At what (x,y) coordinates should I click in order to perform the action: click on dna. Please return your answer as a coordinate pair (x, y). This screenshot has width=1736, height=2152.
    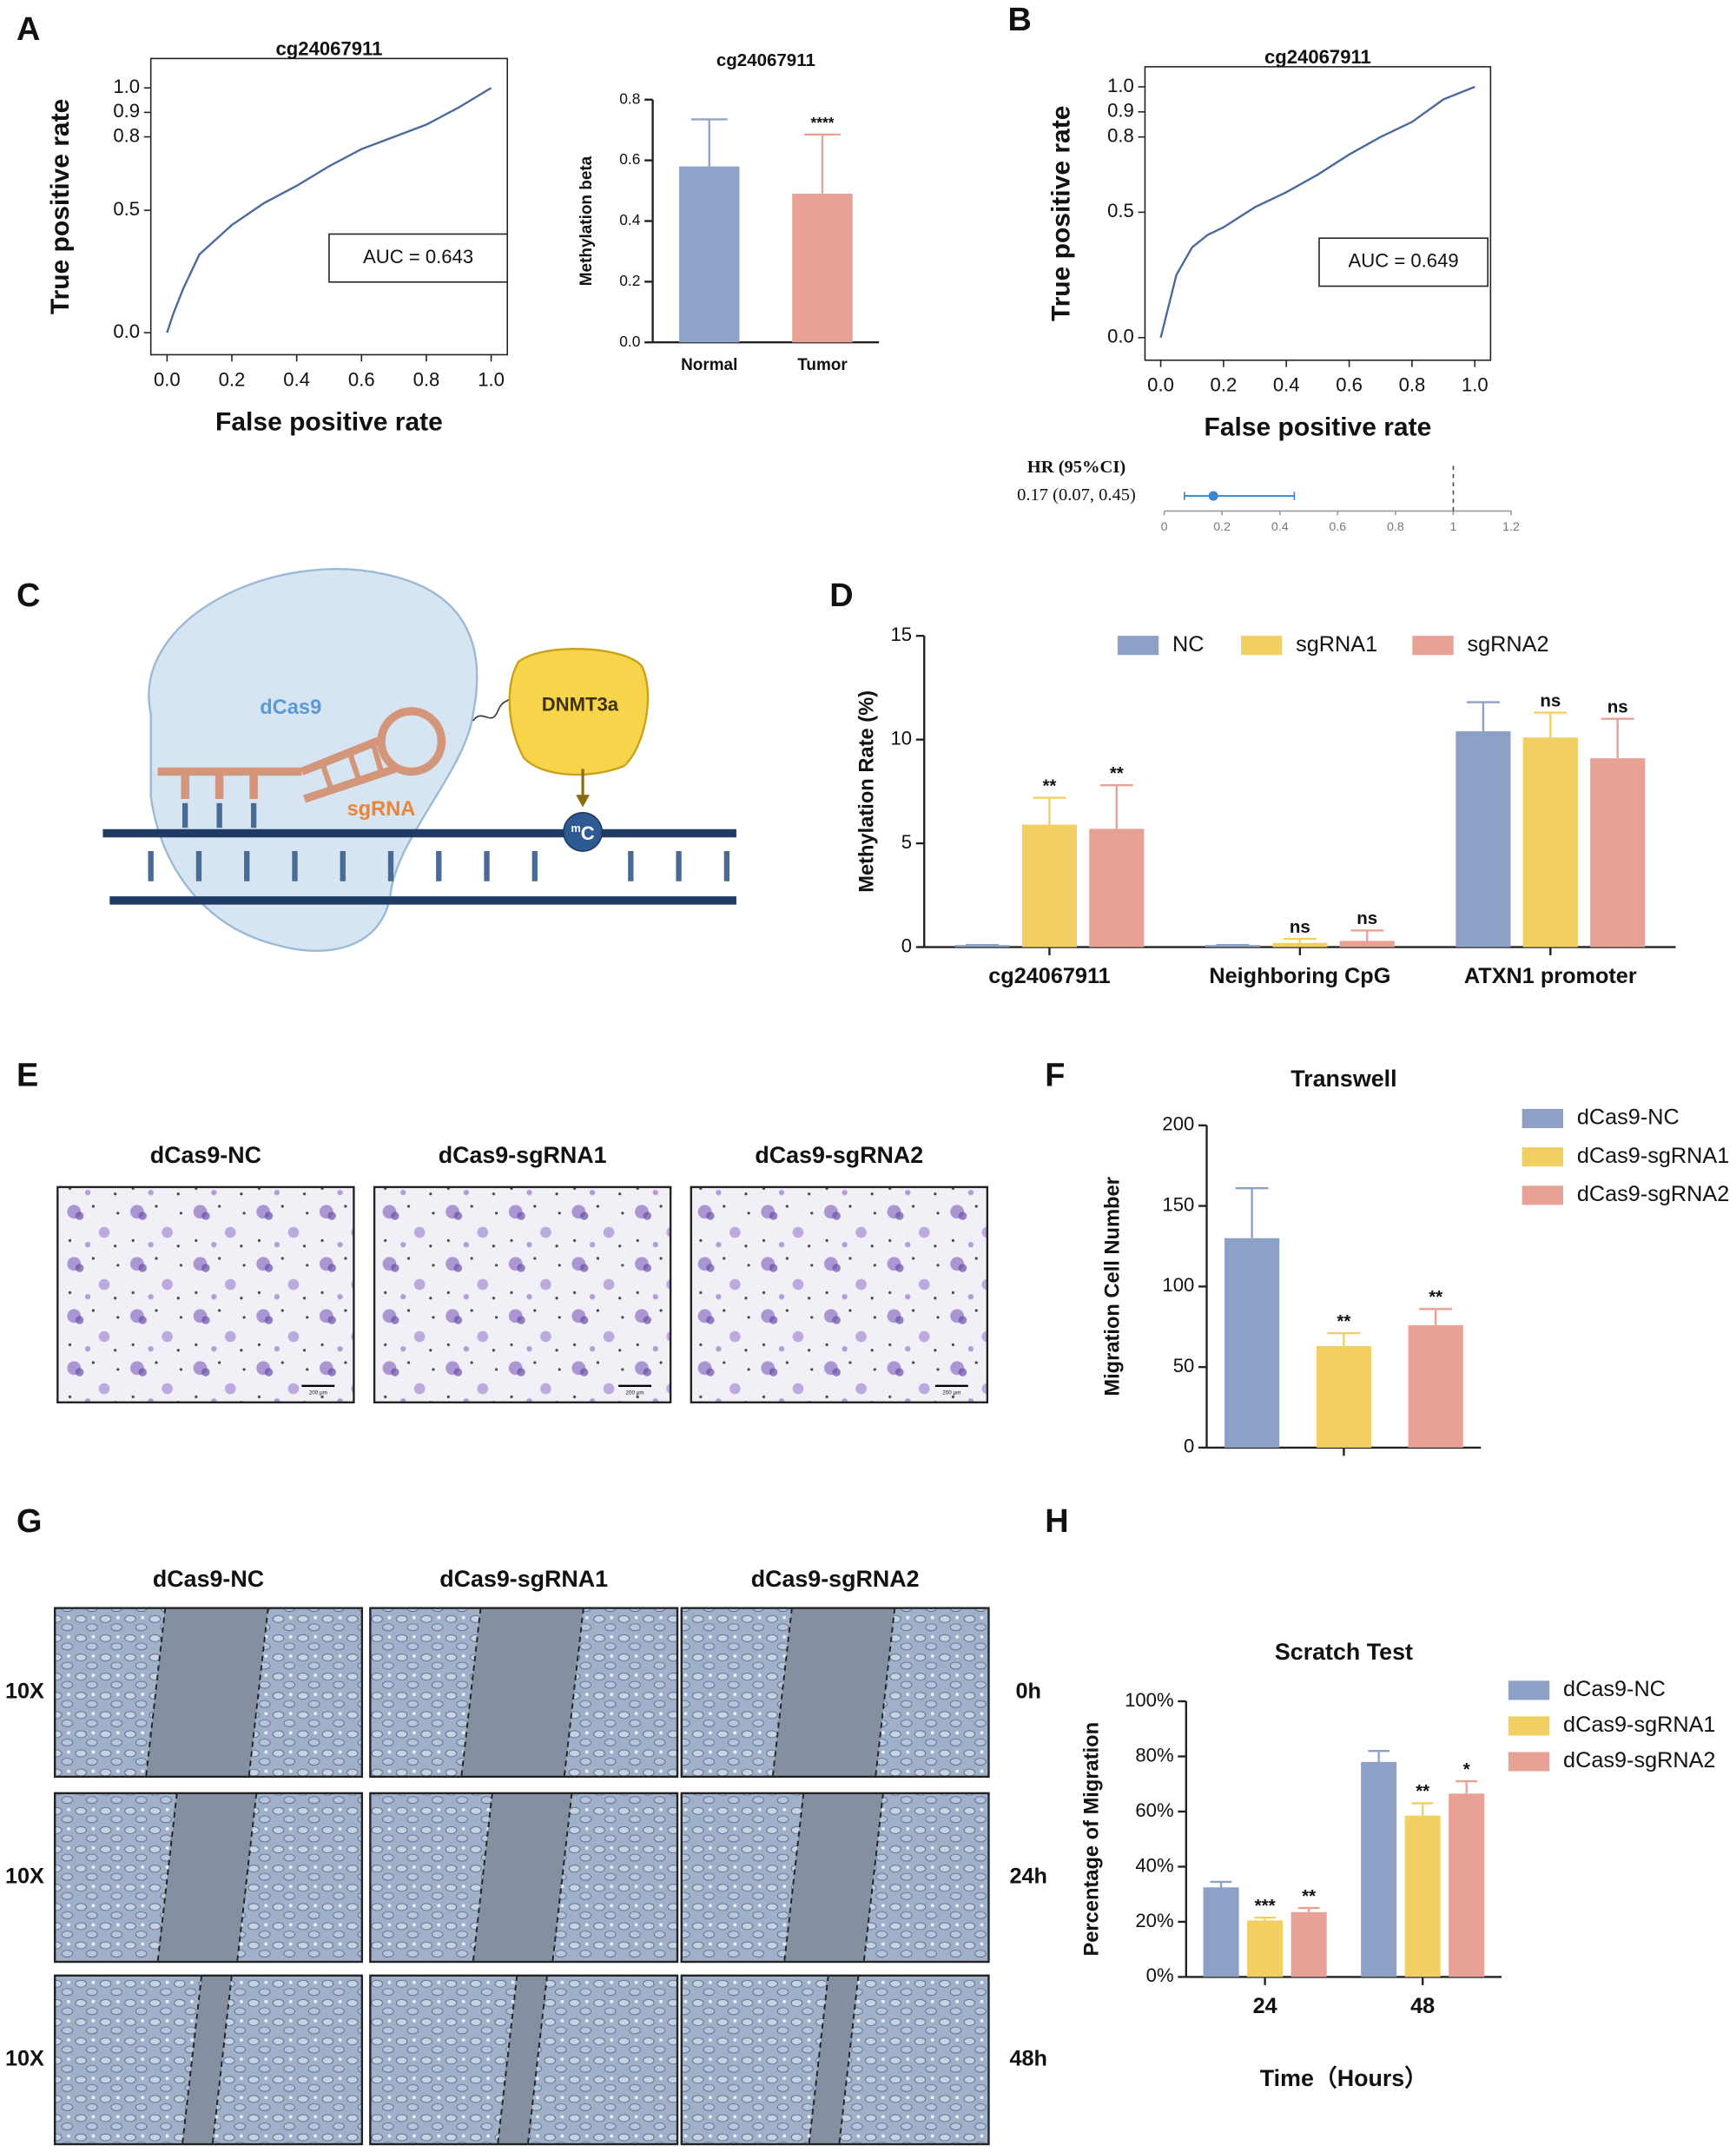
    Looking at the image, I should click on (419, 853).